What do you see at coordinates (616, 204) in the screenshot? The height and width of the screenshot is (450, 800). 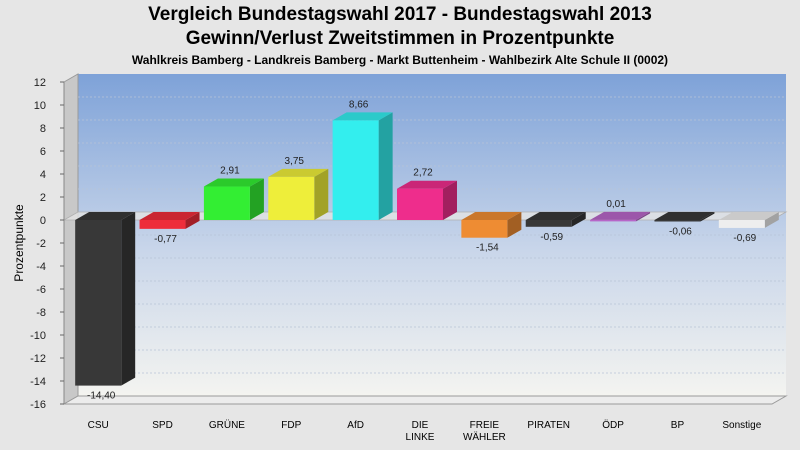 I see `data-label: 0,01` at bounding box center [616, 204].